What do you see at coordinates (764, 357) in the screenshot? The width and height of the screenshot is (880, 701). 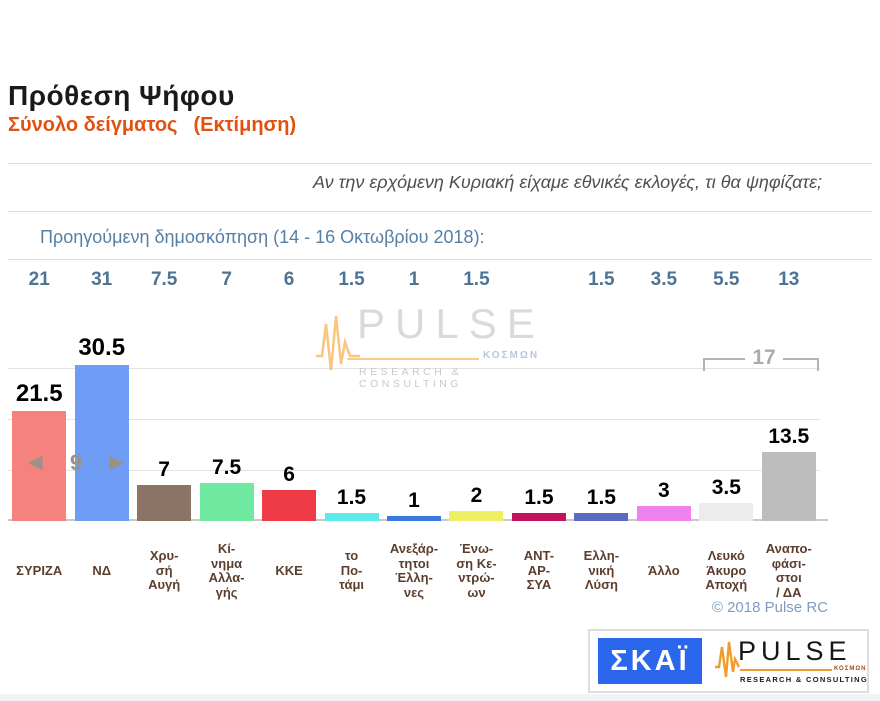 I see `bracket-total-value: 17` at bounding box center [764, 357].